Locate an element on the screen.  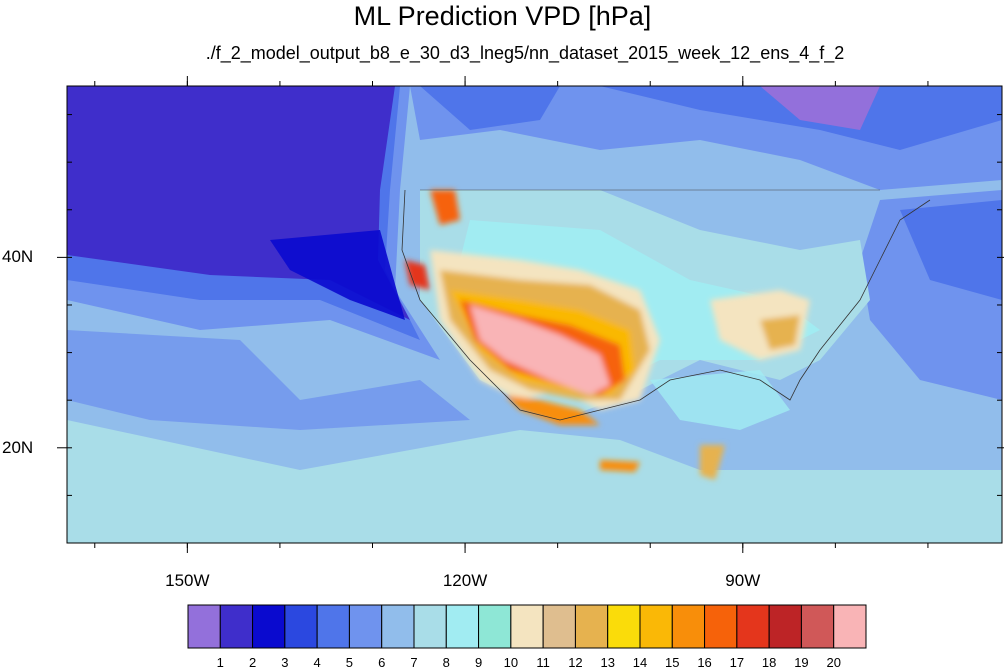
colorbar-tick-label: 10 is located at coordinates (511, 662).